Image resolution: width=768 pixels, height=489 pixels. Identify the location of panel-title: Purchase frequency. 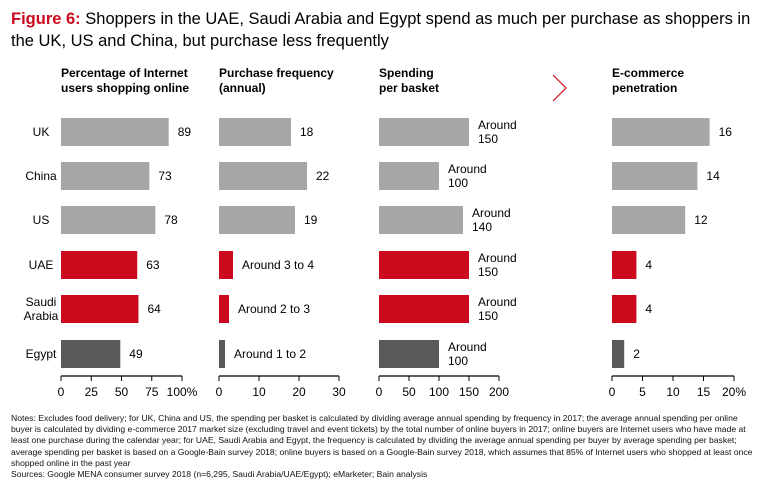
(276, 73).